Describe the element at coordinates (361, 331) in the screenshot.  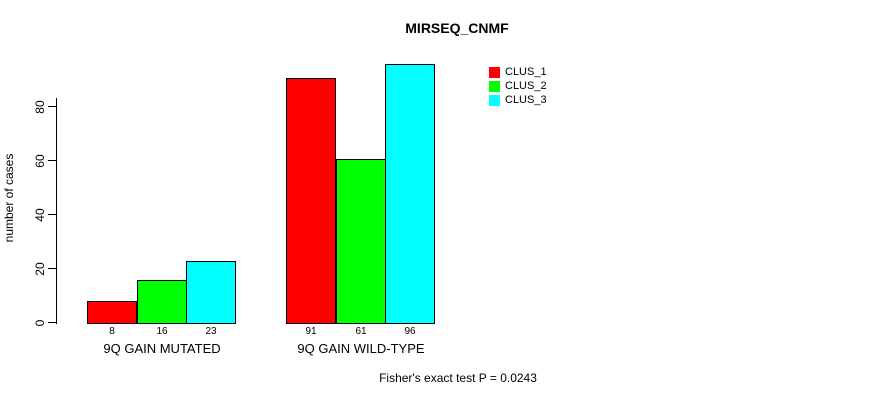
I see `bar-value-label: 61` at that location.